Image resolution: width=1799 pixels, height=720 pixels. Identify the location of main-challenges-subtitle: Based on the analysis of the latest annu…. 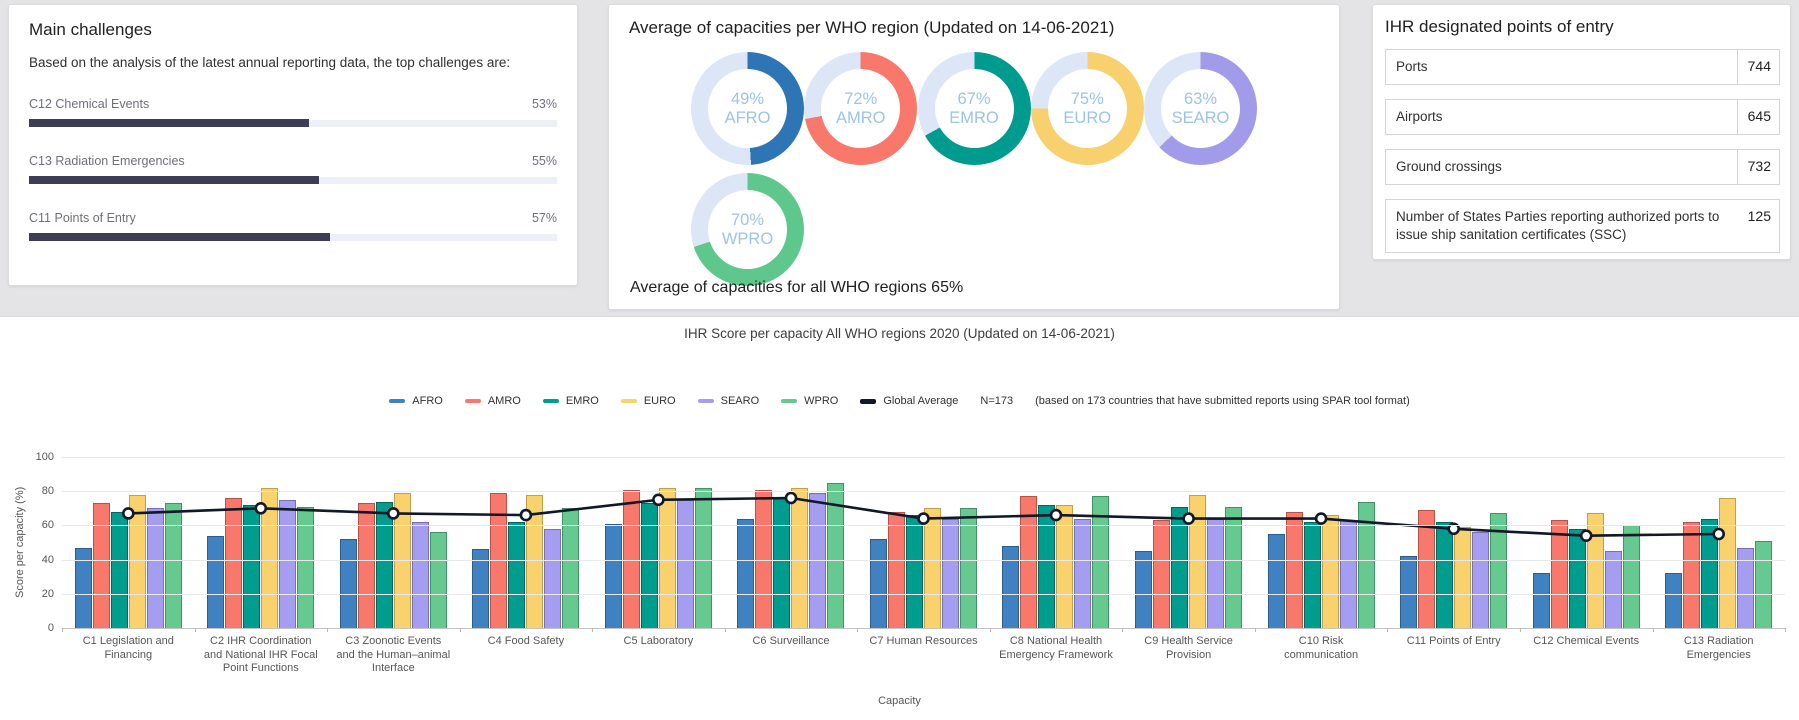
(270, 62).